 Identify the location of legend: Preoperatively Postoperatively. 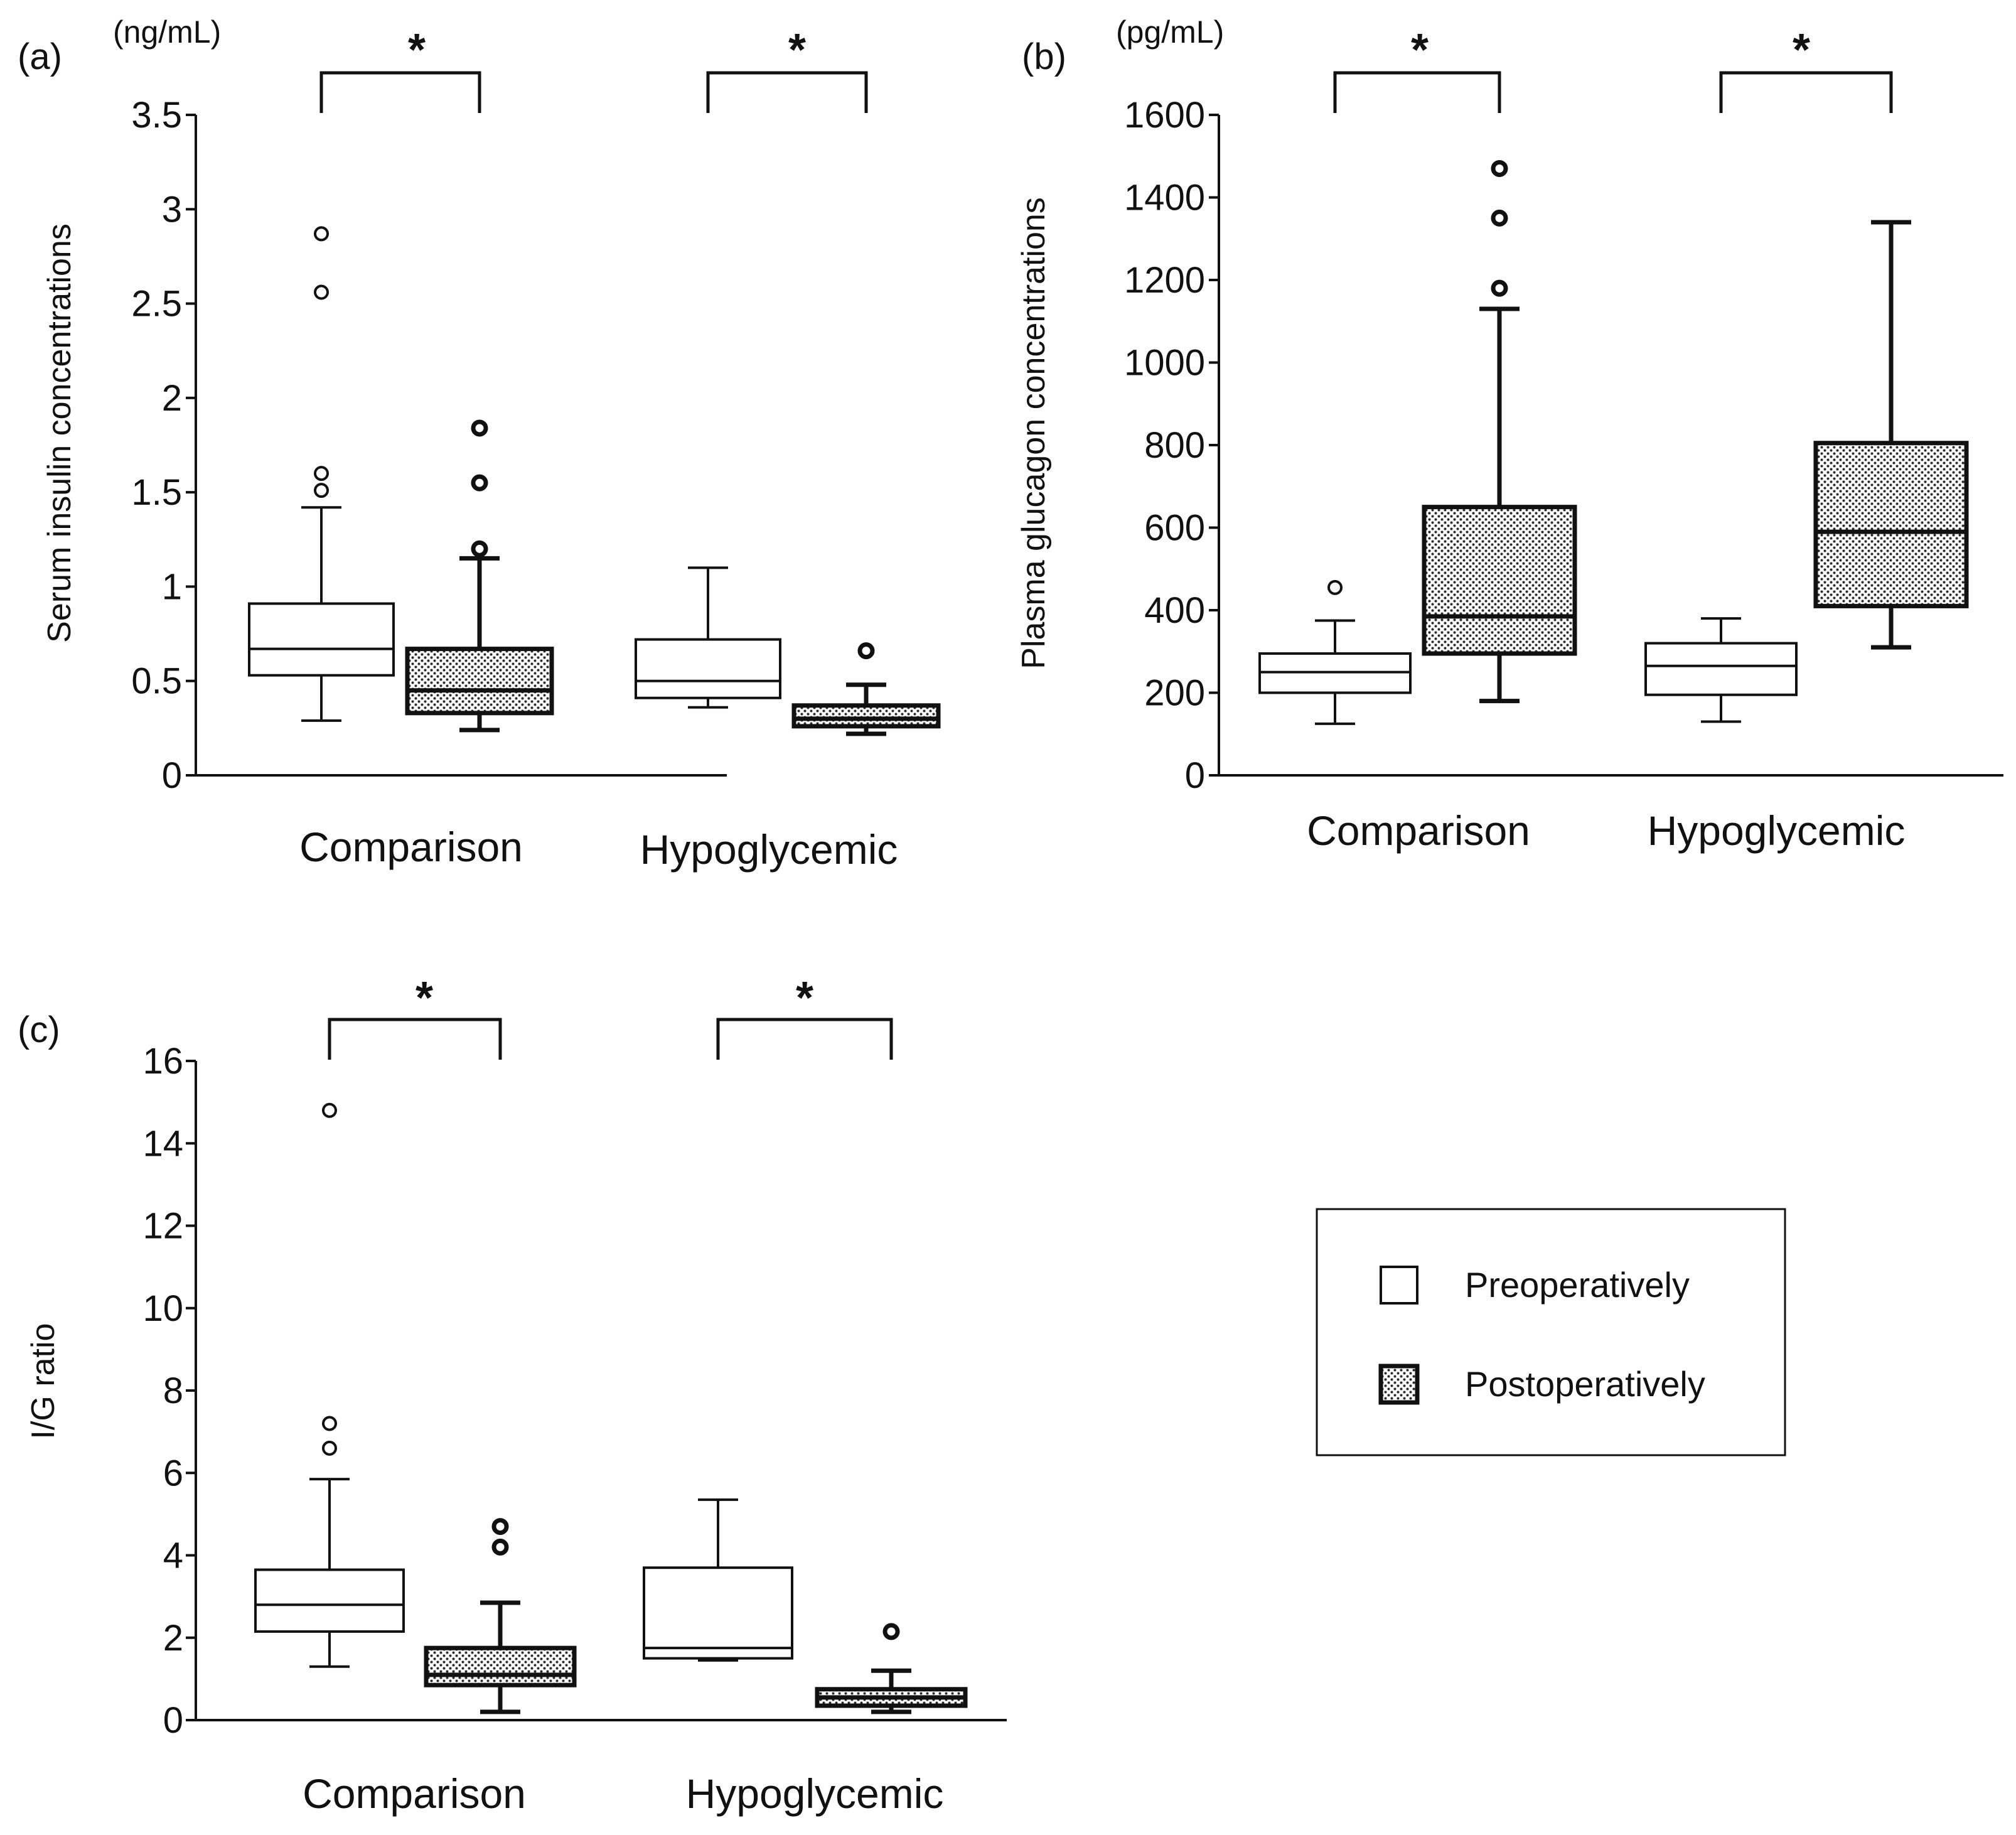
(1551, 1332).